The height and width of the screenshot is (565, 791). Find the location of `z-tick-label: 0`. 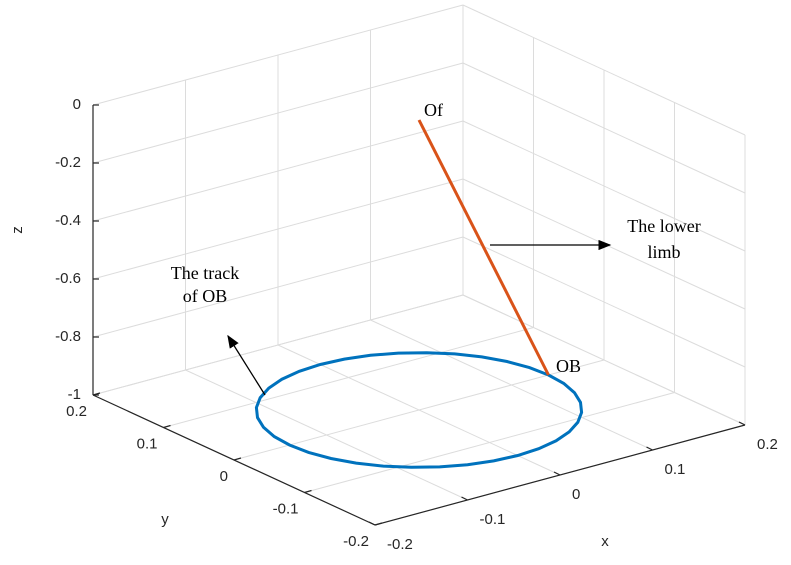

z-tick-label: 0 is located at coordinates (77, 104).